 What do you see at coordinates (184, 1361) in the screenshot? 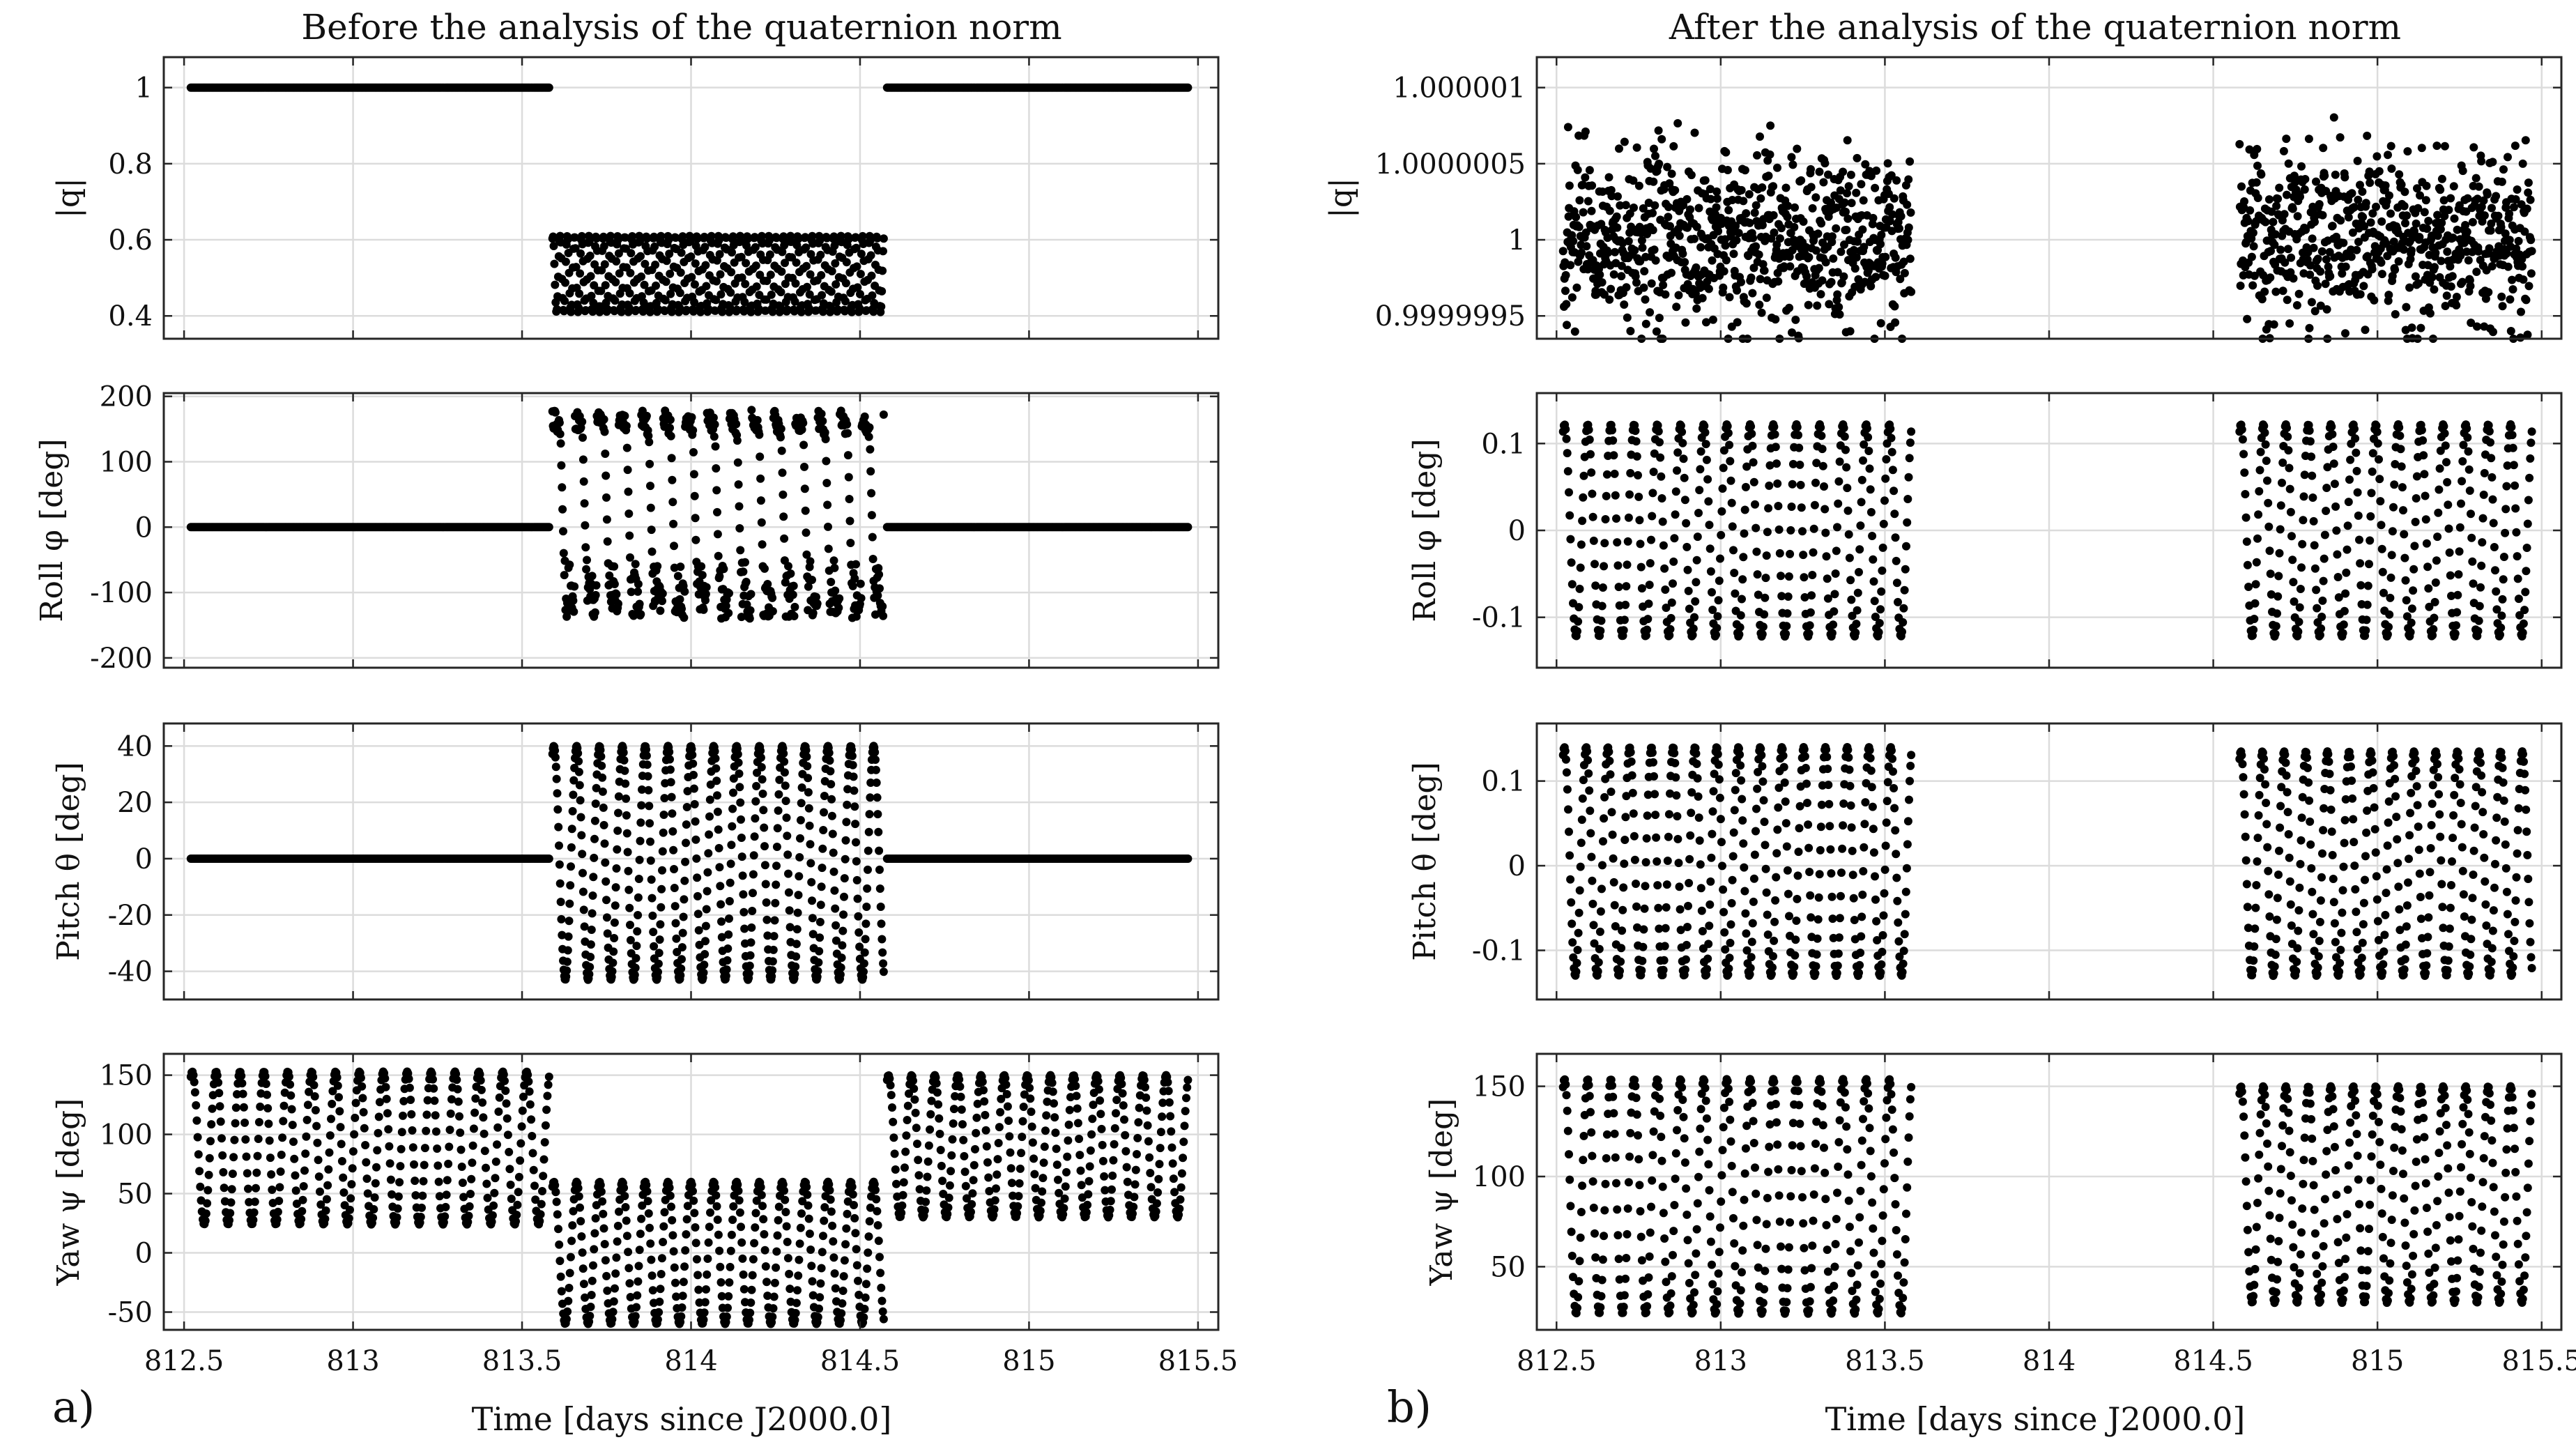
I see `x-tick-label: 812.5` at bounding box center [184, 1361].